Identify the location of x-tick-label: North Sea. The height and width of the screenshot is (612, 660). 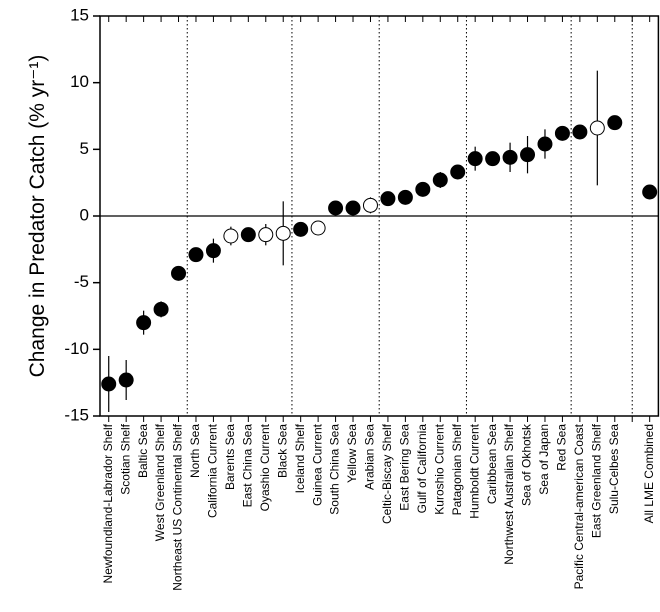
(195, 451).